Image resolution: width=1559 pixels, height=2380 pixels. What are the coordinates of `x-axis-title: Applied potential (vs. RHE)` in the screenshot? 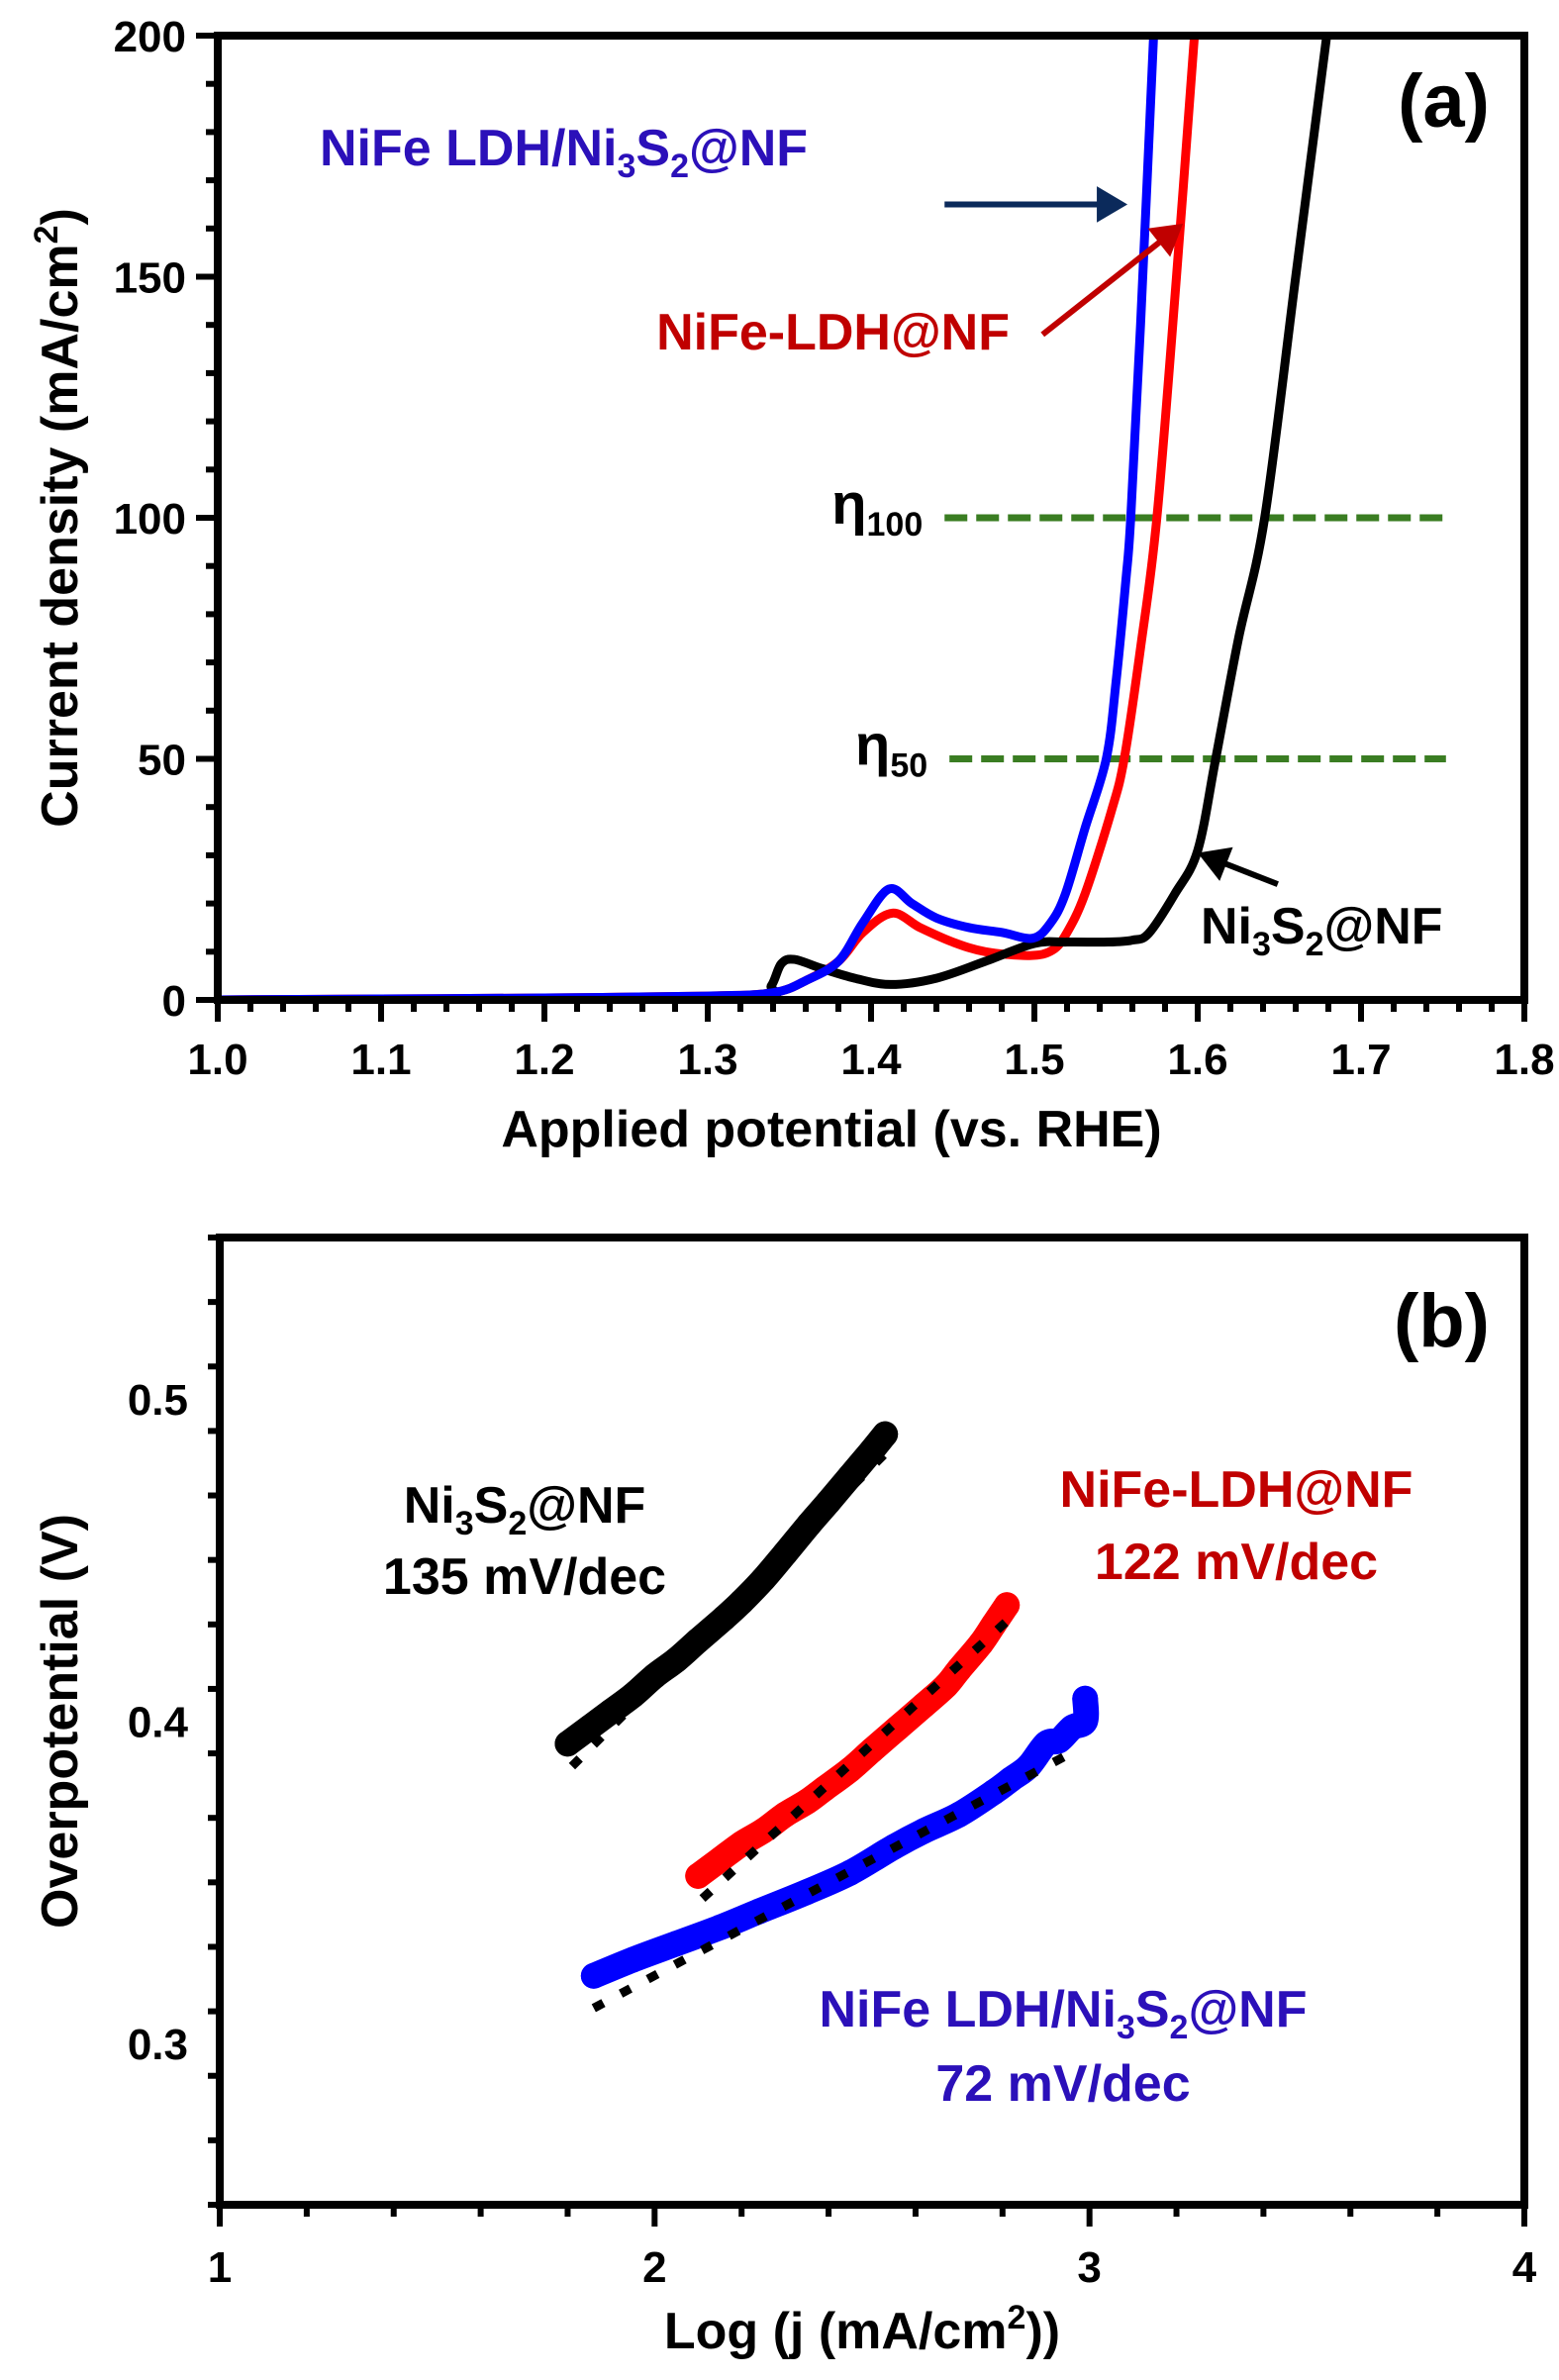 It's located at (831, 1129).